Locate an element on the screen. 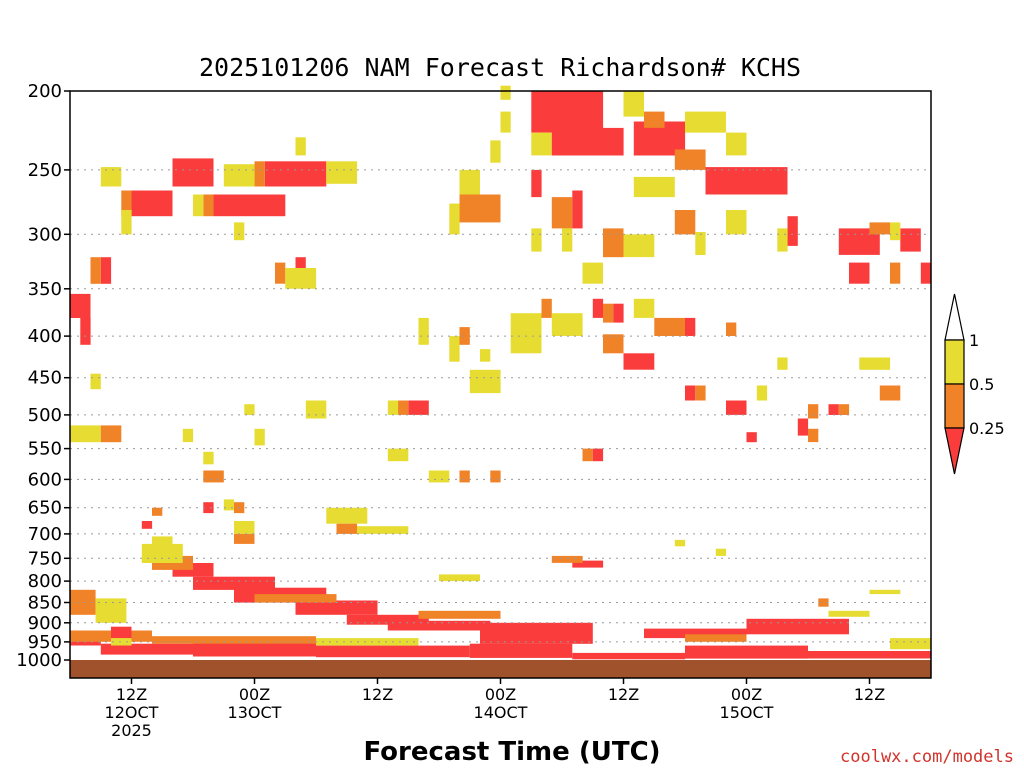  y-tick-label: 350 is located at coordinates (45, 289).